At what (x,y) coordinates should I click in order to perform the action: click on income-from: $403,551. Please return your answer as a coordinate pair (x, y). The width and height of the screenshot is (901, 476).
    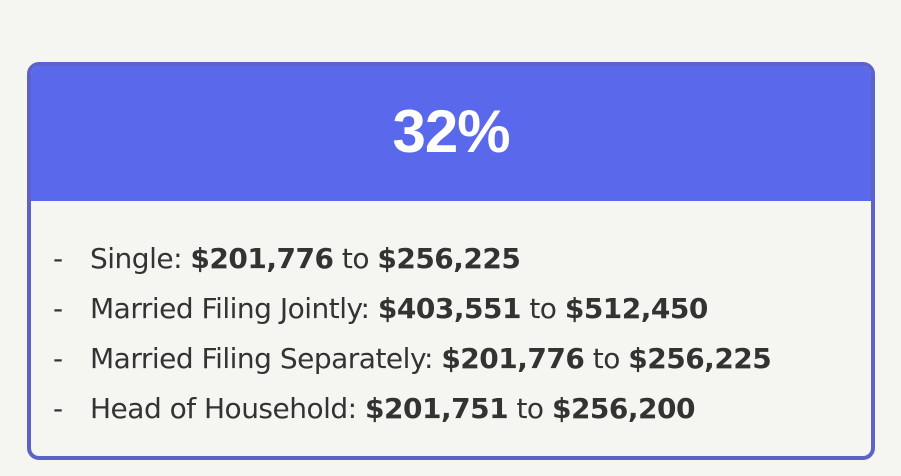
    Looking at the image, I should click on (449, 308).